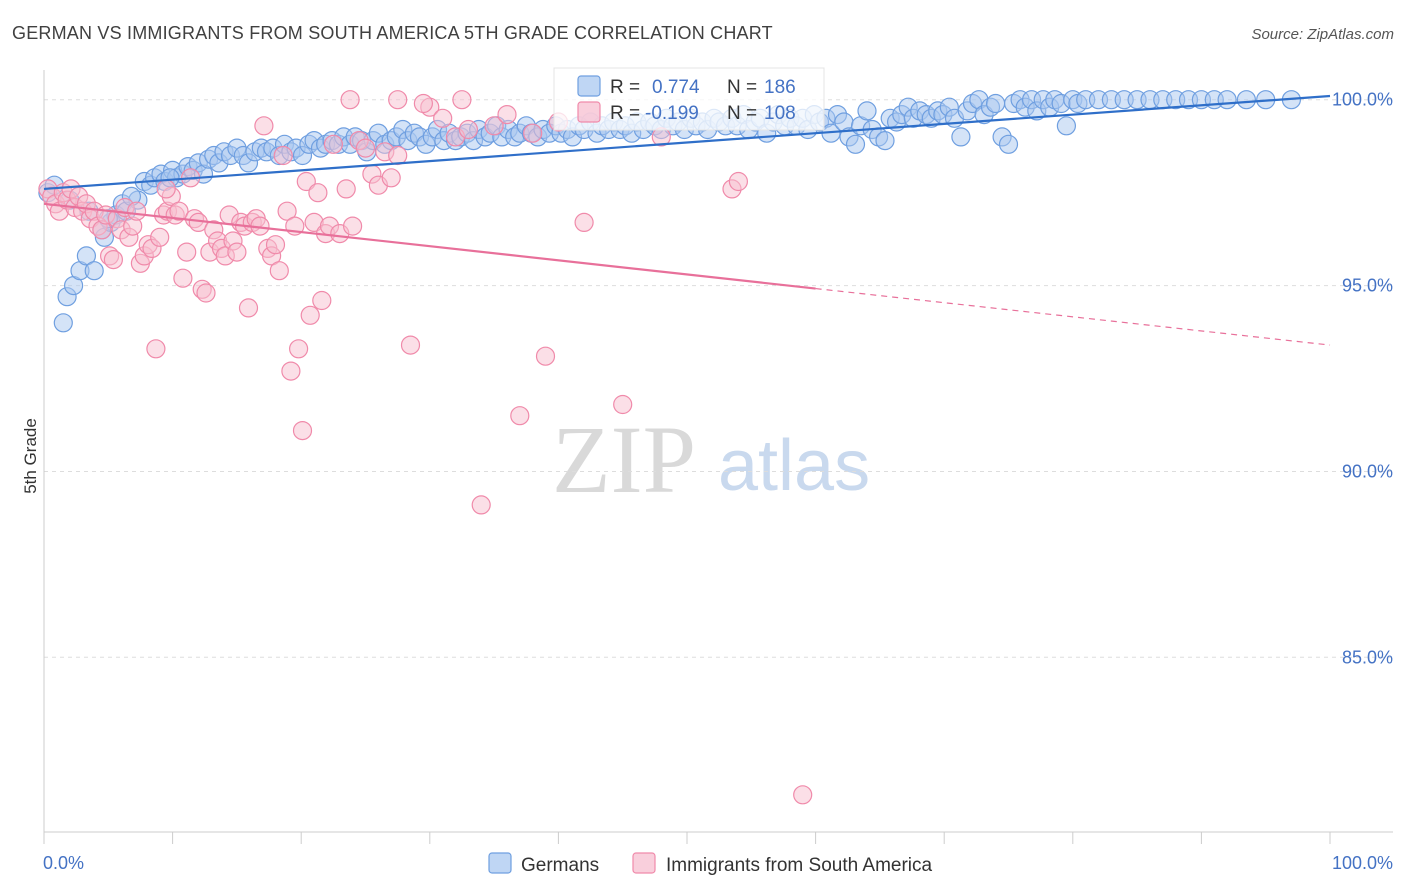  Describe the element at coordinates (1367, 286) in the screenshot. I see `y-tick-label: 95.0%` at that location.